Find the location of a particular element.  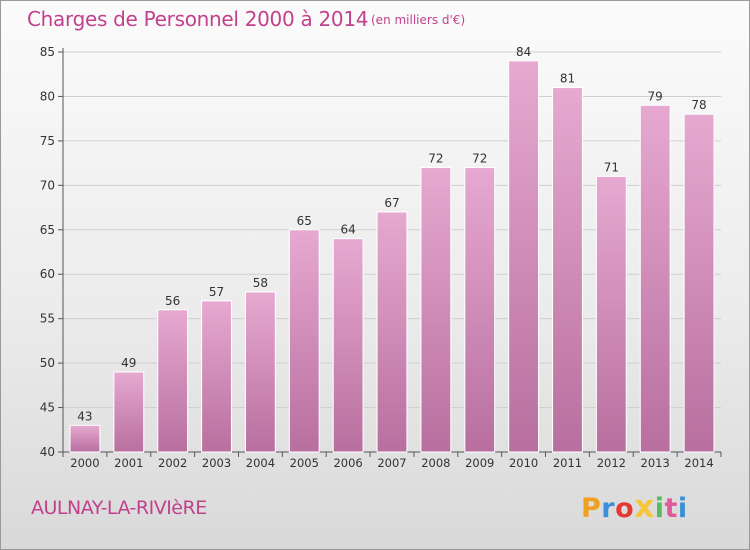

data-label: 67 is located at coordinates (391, 203).